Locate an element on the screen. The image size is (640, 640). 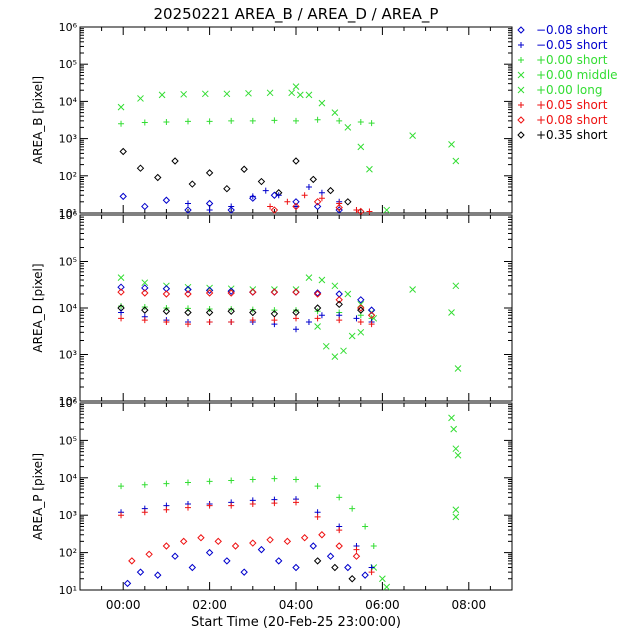
y-tick-label: 10¹ is located at coordinates (68, 213).